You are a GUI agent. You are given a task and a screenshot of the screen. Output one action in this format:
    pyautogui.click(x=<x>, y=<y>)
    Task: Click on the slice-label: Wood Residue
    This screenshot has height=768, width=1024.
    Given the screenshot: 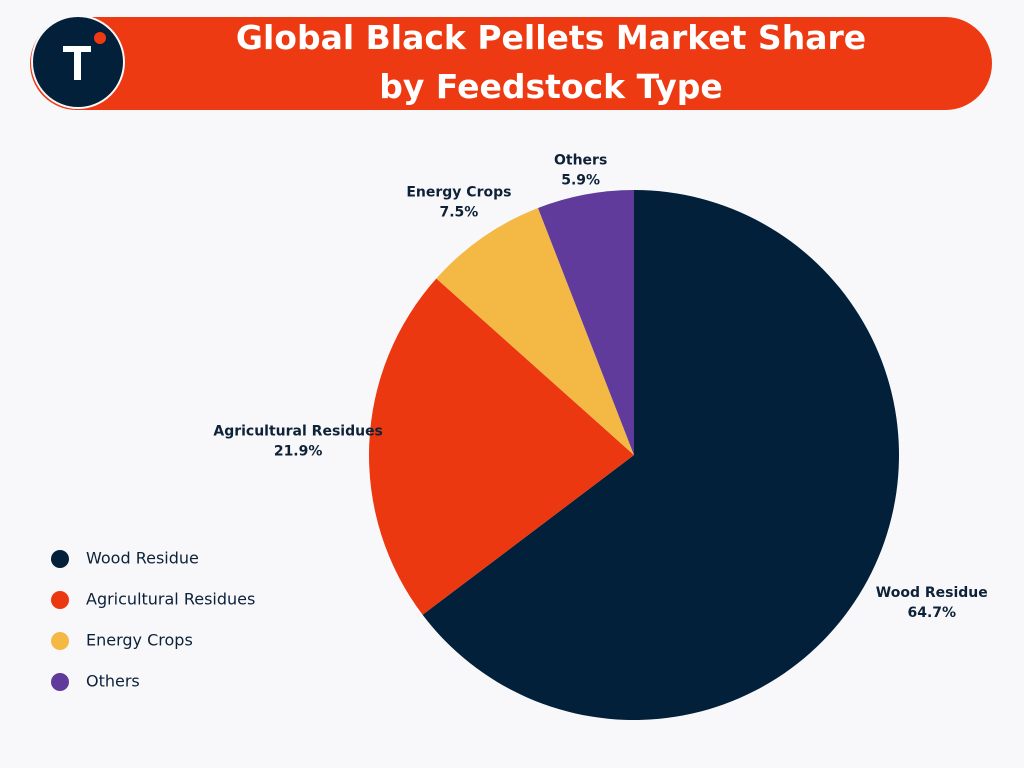 What is the action you would take?
    pyautogui.click(x=932, y=593)
    